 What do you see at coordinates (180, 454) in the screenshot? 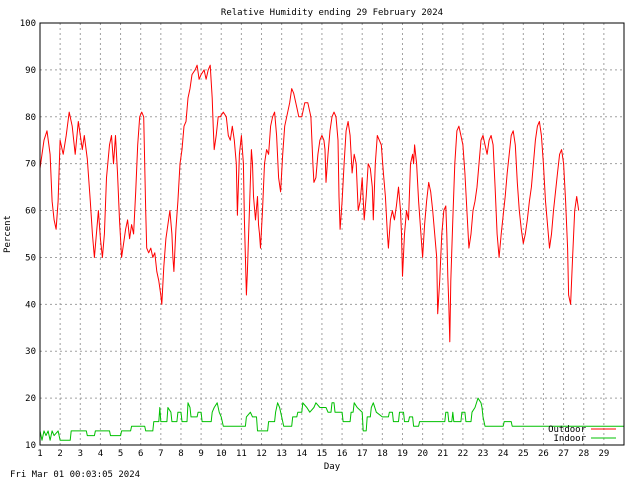
I see `x-tick-label: 8` at bounding box center [180, 454].